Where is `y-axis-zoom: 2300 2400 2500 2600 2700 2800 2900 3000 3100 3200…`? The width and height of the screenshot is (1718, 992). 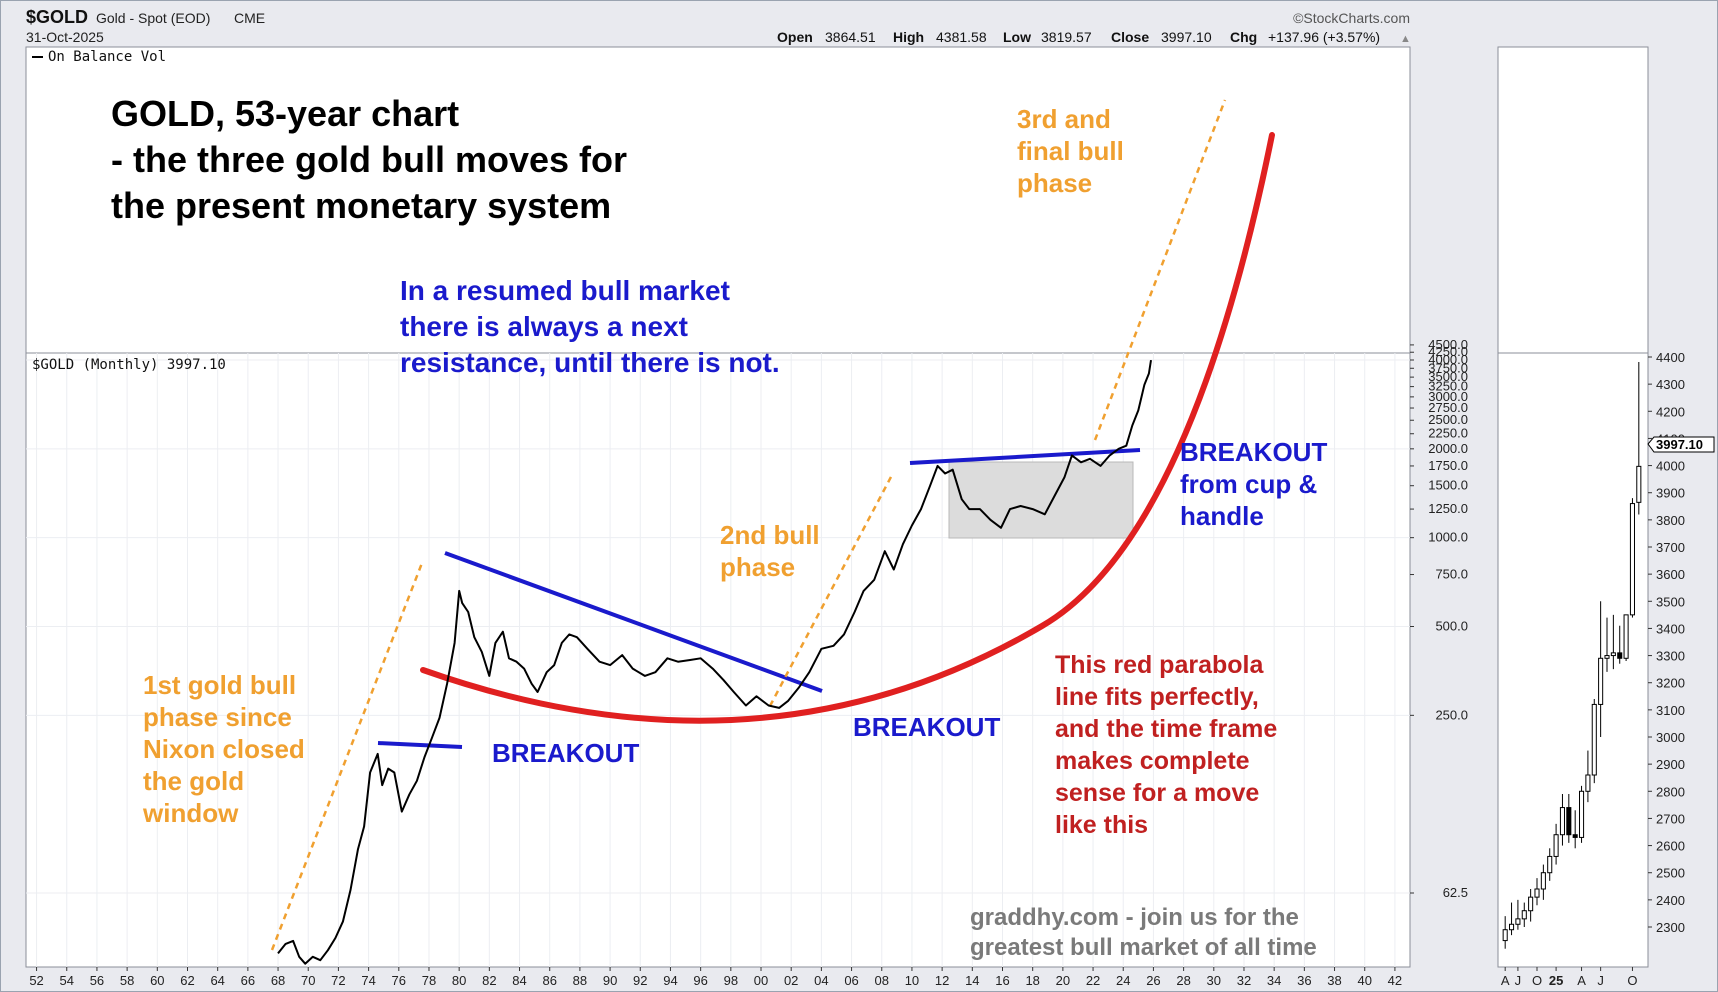
y-axis-zoom: 2300 2400 2500 2600 2700 2800 2900 3000 3100 3200… is located at coordinates (1666, 642).